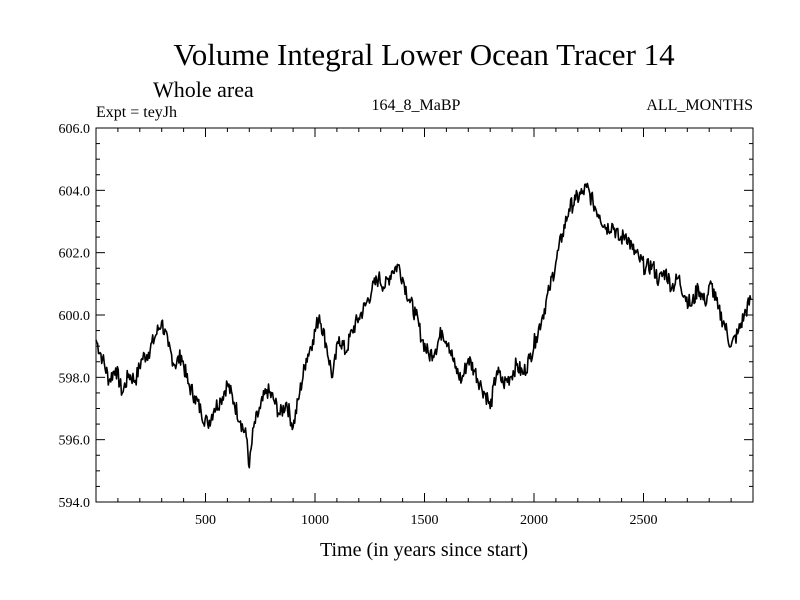 The width and height of the screenshot is (800, 600). Describe the element at coordinates (534, 520) in the screenshot. I see `x-tick-label: 2000` at that location.